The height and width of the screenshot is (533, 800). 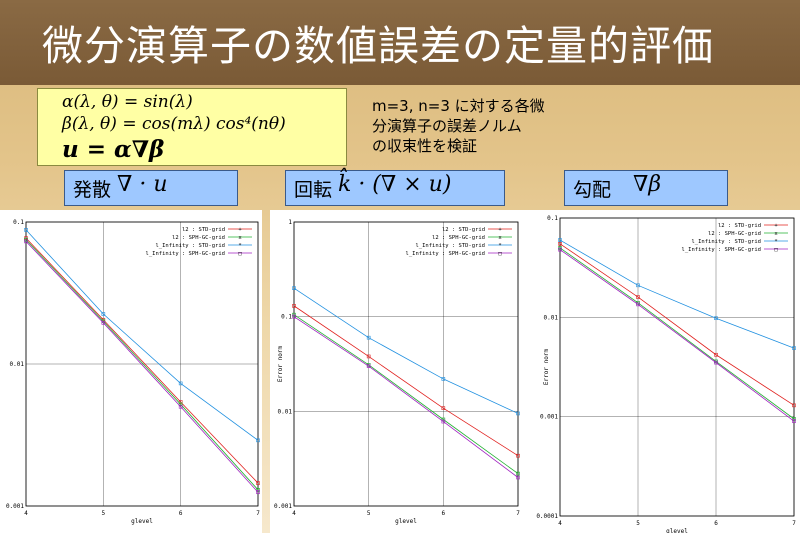 I want to click on formula-u: u = α∇β, so click(x=113, y=149).